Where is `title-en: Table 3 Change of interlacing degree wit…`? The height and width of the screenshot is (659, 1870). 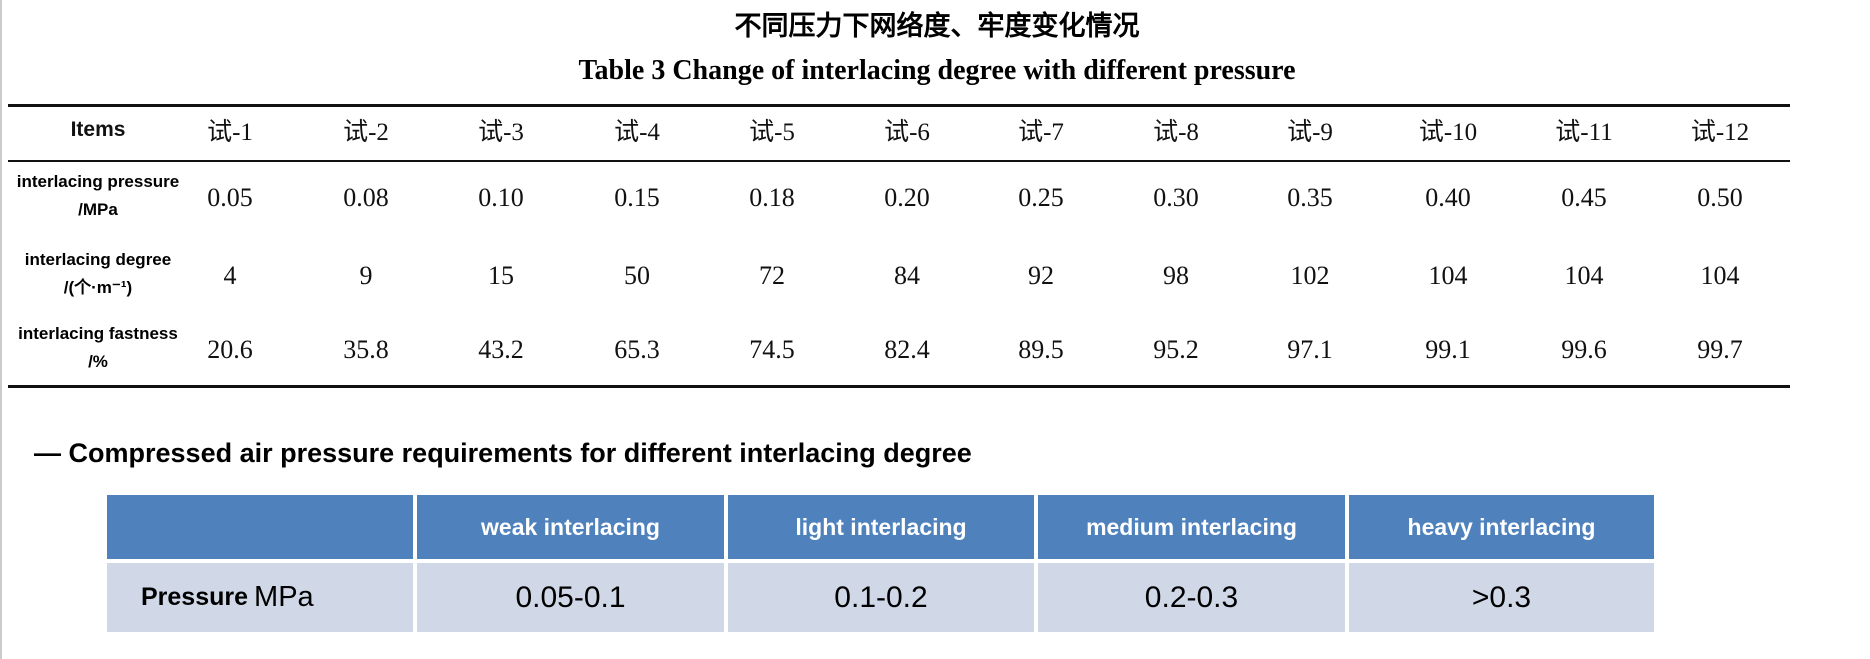
title-en: Table 3 Change of interlacing degree wit… is located at coordinates (937, 70).